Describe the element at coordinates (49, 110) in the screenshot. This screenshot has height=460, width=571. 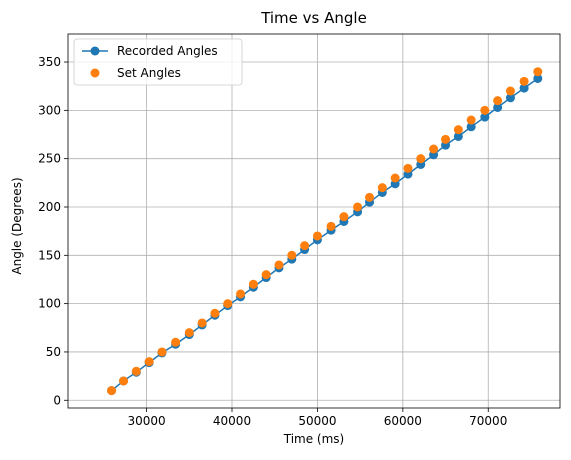
I see `y-tick-label: 300` at that location.